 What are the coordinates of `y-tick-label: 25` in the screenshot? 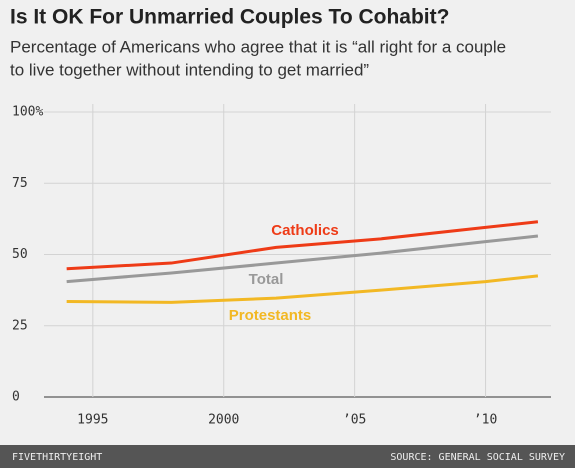 It's located at (20, 325).